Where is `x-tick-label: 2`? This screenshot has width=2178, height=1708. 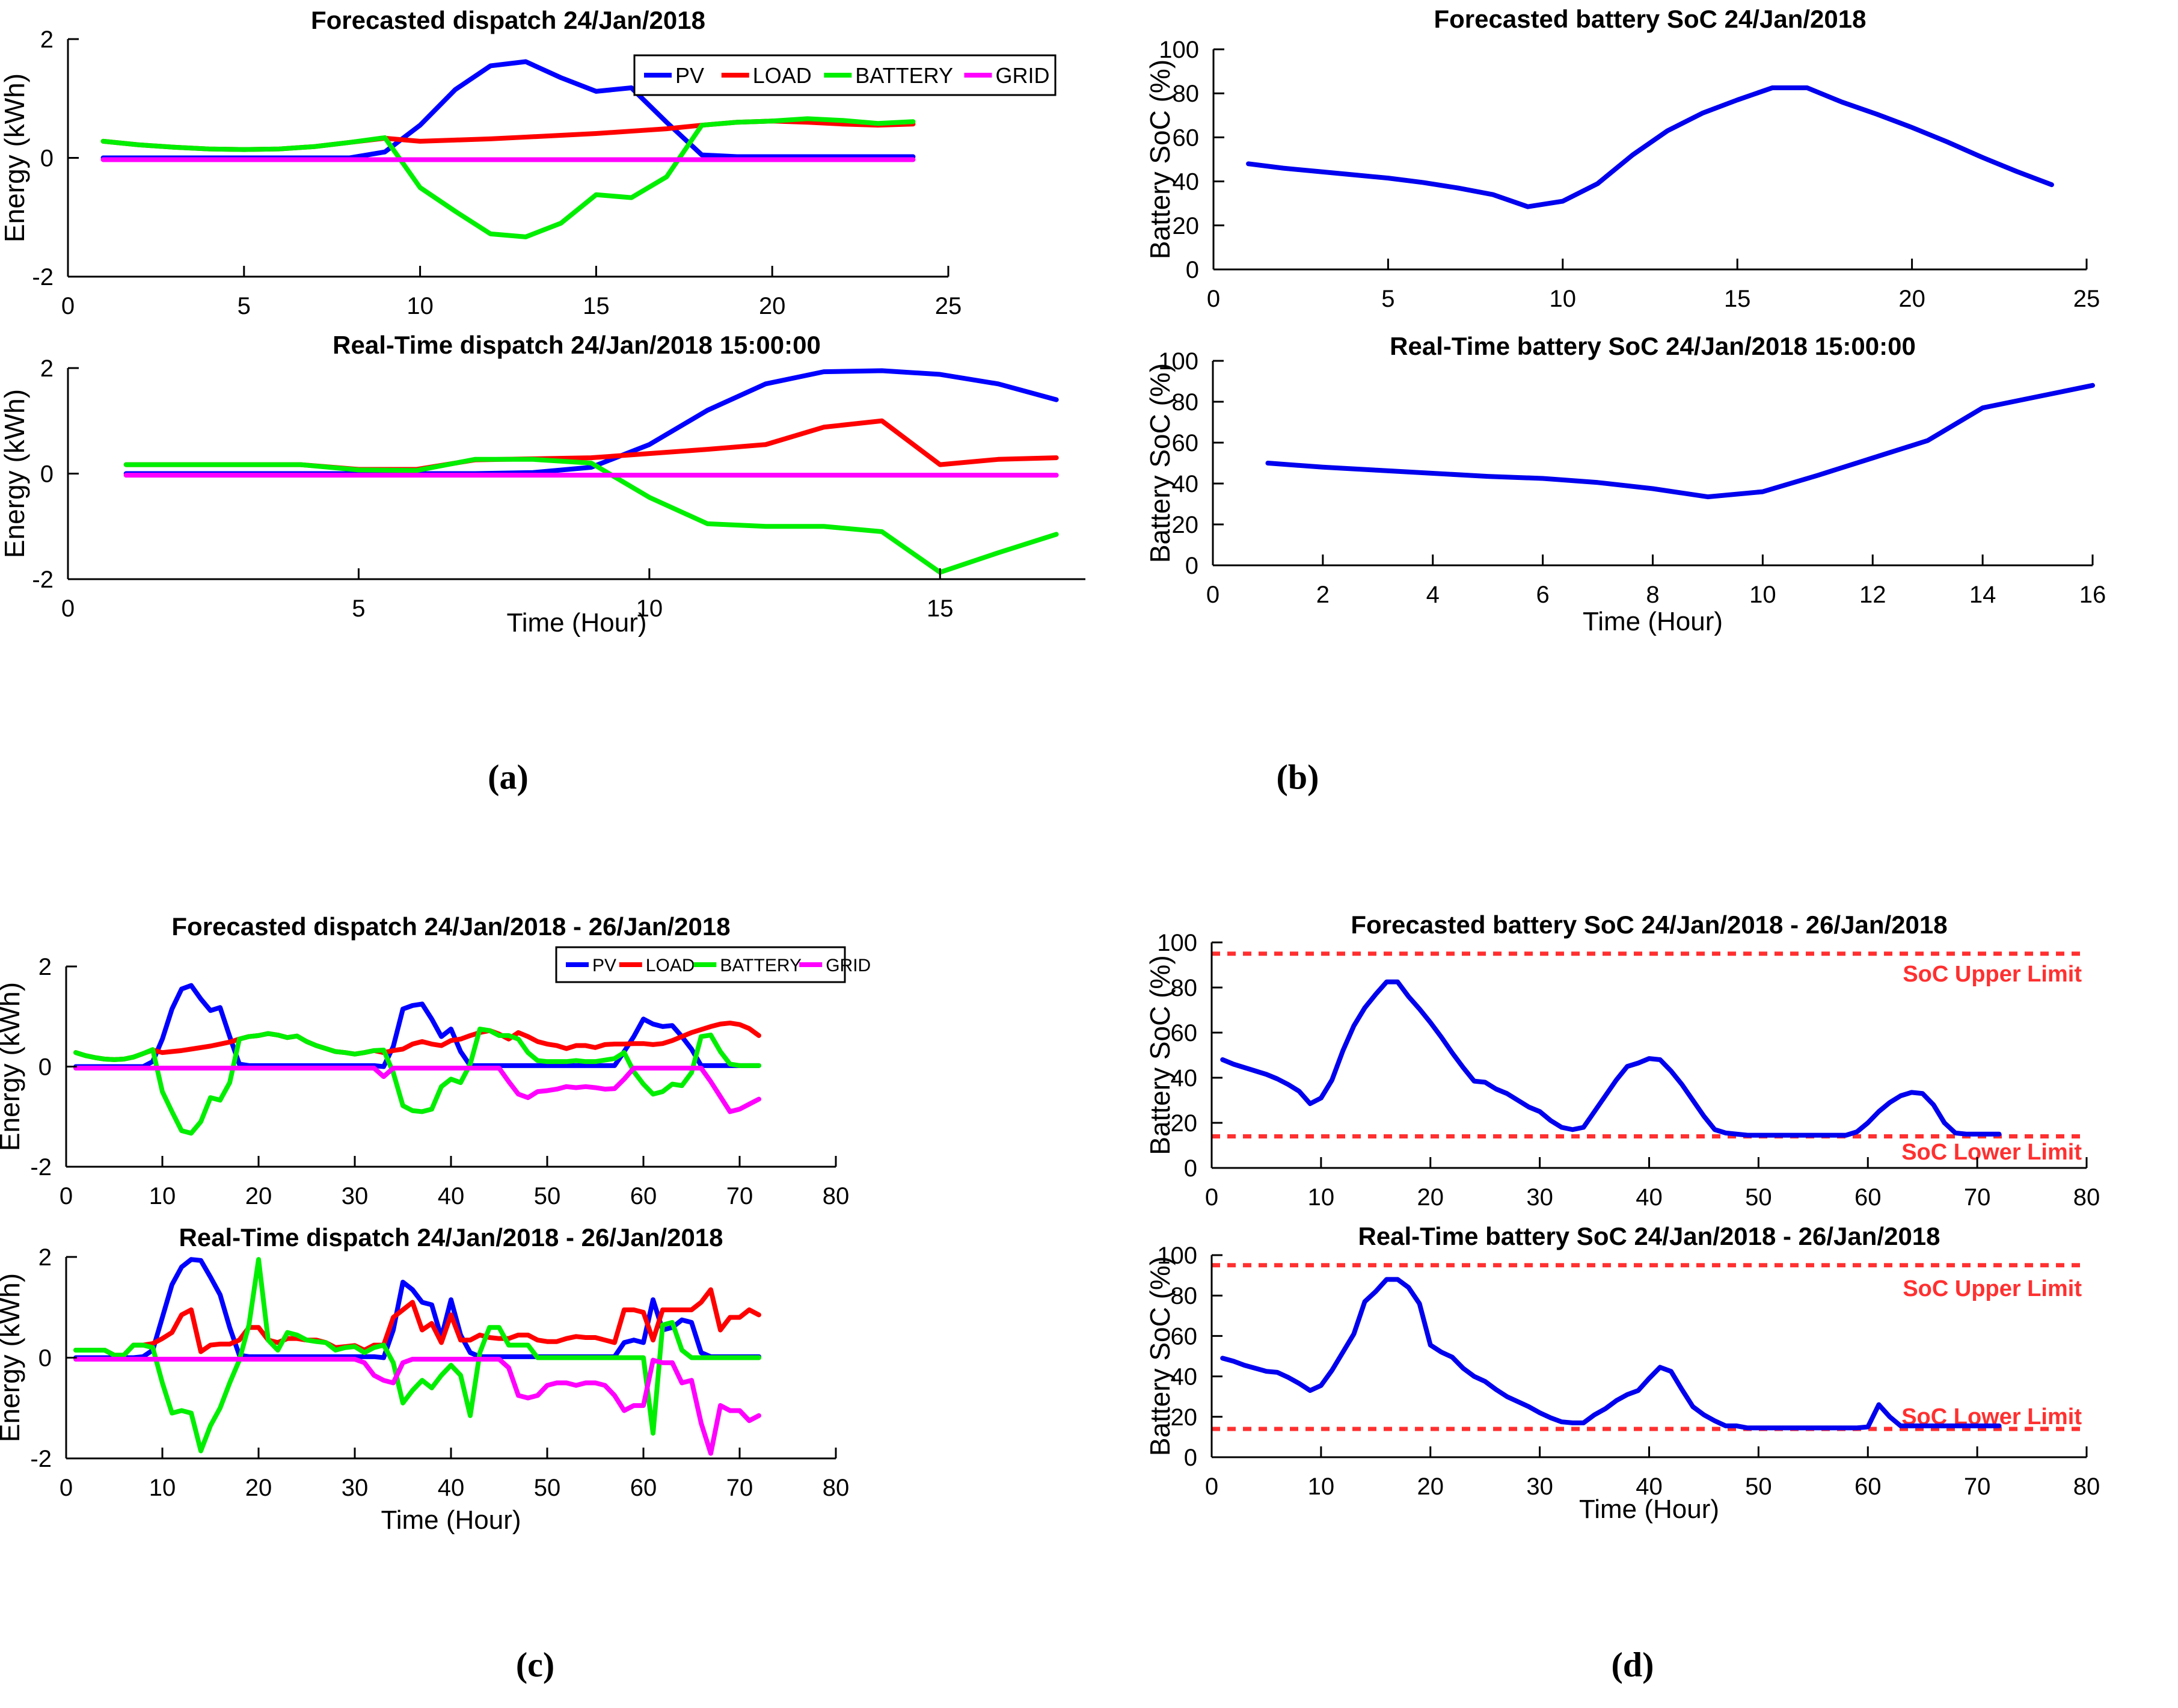
x-tick-label: 2 is located at coordinates (1323, 595).